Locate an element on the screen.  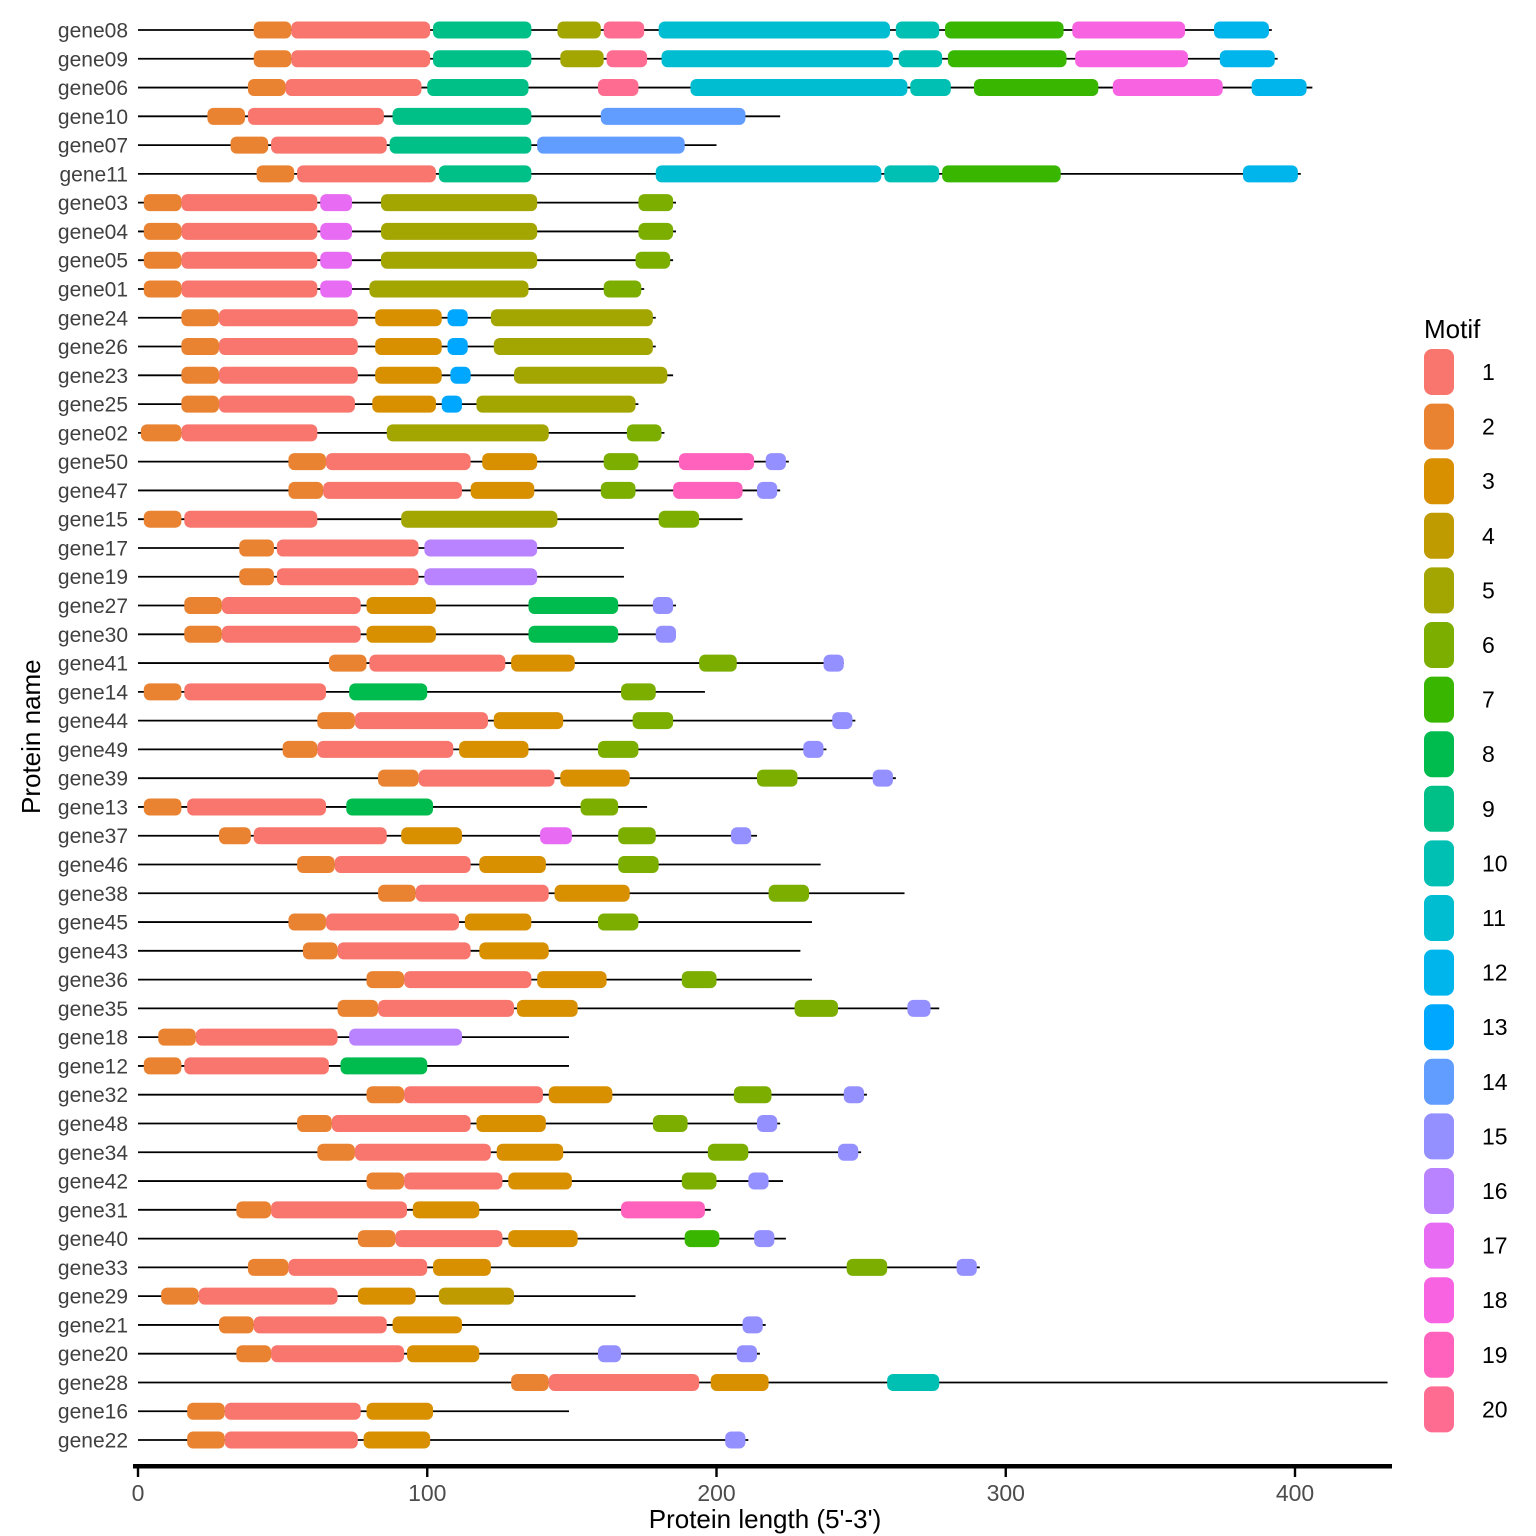
motif-1-bar-gene38 is located at coordinates (482, 893).